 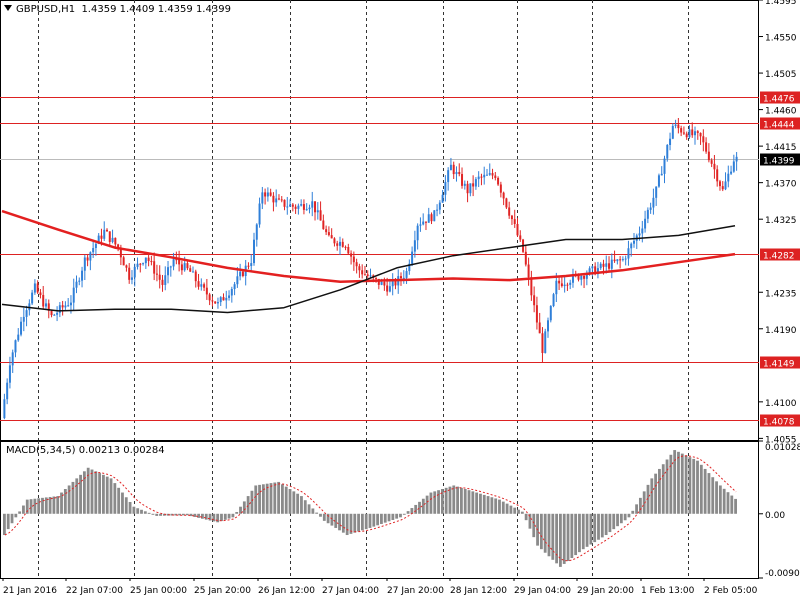 What do you see at coordinates (731, 591) in the screenshot?
I see `x-tick-label: 2 Feb 05:00` at bounding box center [731, 591].